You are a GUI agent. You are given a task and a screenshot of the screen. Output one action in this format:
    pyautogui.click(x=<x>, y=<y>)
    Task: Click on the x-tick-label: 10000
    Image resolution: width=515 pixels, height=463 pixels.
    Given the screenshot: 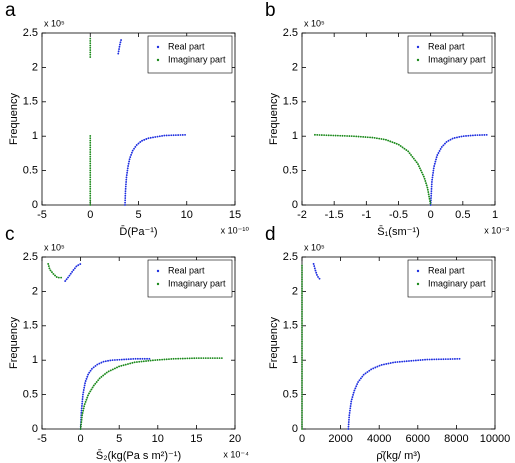 What is the action you would take?
    pyautogui.click(x=495, y=439)
    